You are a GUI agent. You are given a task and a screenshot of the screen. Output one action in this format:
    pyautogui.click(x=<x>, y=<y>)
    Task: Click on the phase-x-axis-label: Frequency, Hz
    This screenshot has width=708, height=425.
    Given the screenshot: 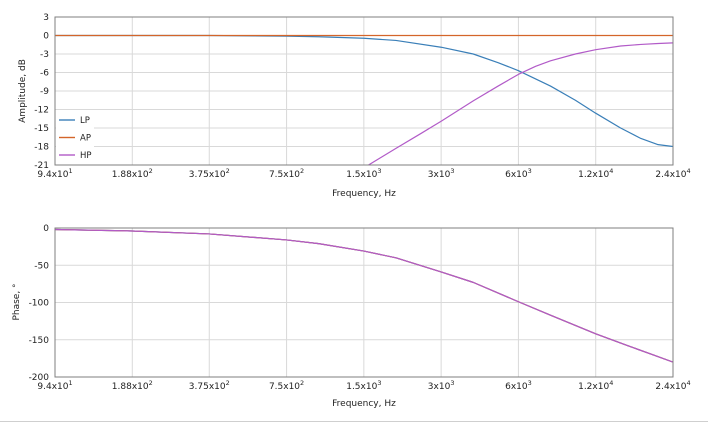 What is the action you would take?
    pyautogui.click(x=364, y=404)
    